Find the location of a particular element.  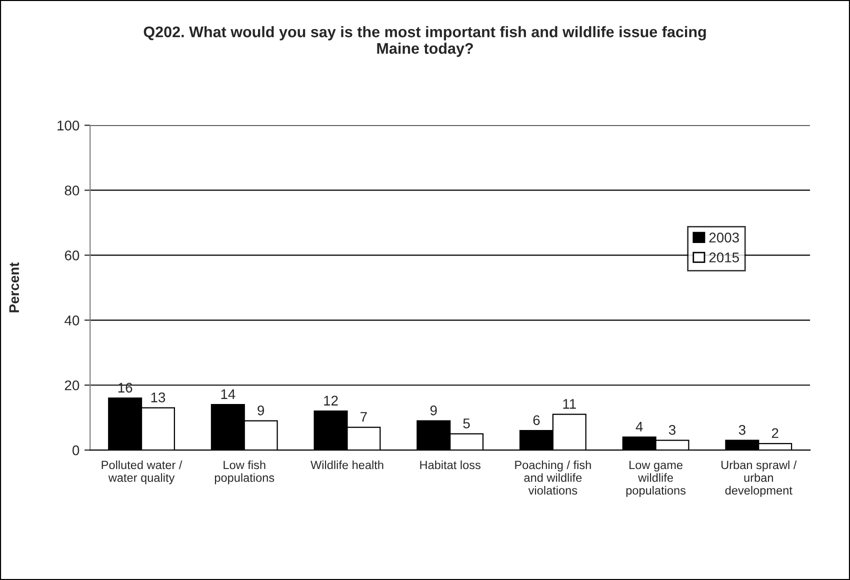

data-label: 7 is located at coordinates (363, 417).